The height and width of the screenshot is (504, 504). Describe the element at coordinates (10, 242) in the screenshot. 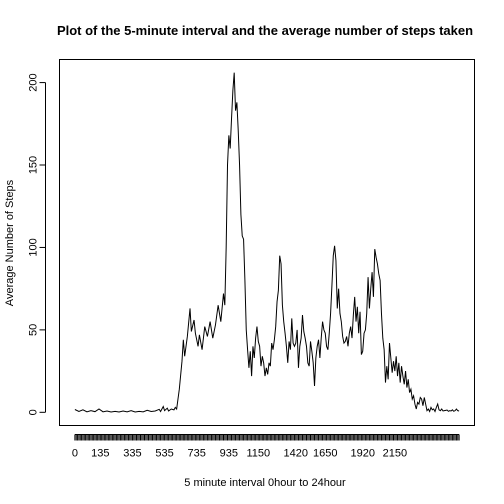

I see `y-axis-label: Average Number of Steps` at that location.